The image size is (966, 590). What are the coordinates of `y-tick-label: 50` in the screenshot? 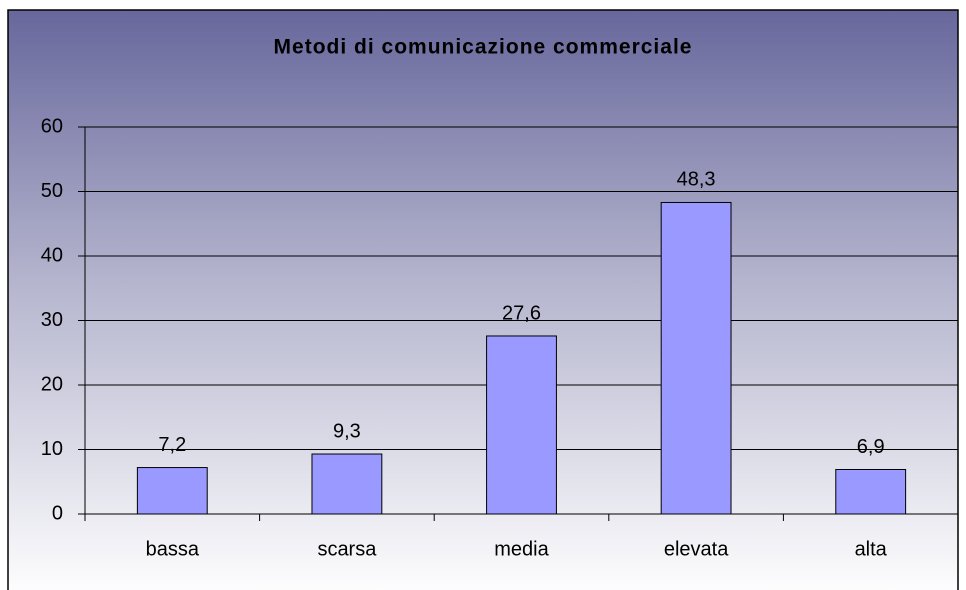 It's located at (52, 191).